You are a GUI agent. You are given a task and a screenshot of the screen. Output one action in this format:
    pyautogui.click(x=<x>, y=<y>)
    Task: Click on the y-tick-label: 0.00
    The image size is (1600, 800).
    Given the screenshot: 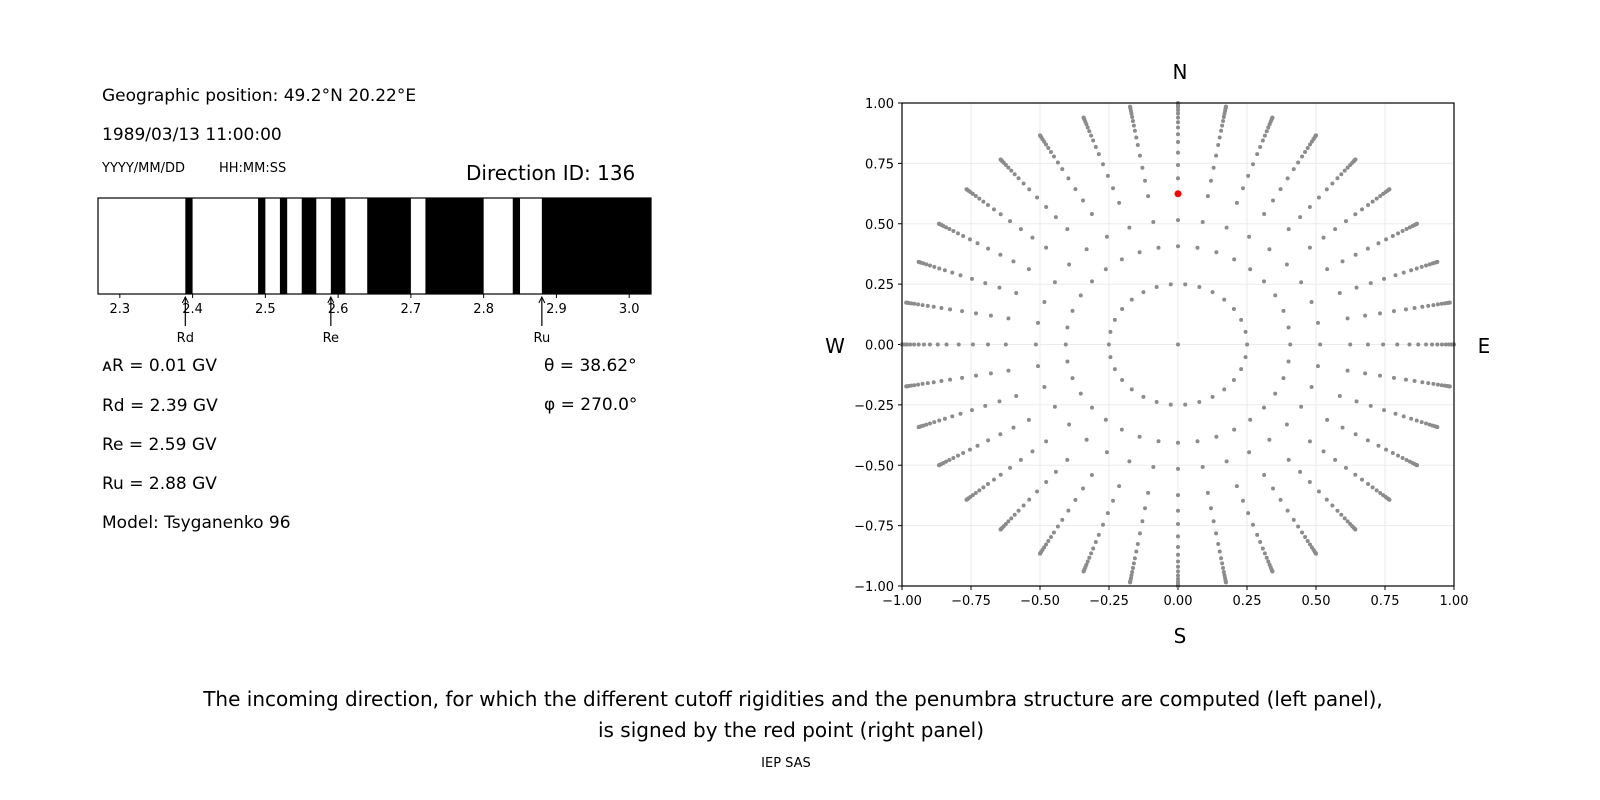 What is the action you would take?
    pyautogui.click(x=879, y=346)
    